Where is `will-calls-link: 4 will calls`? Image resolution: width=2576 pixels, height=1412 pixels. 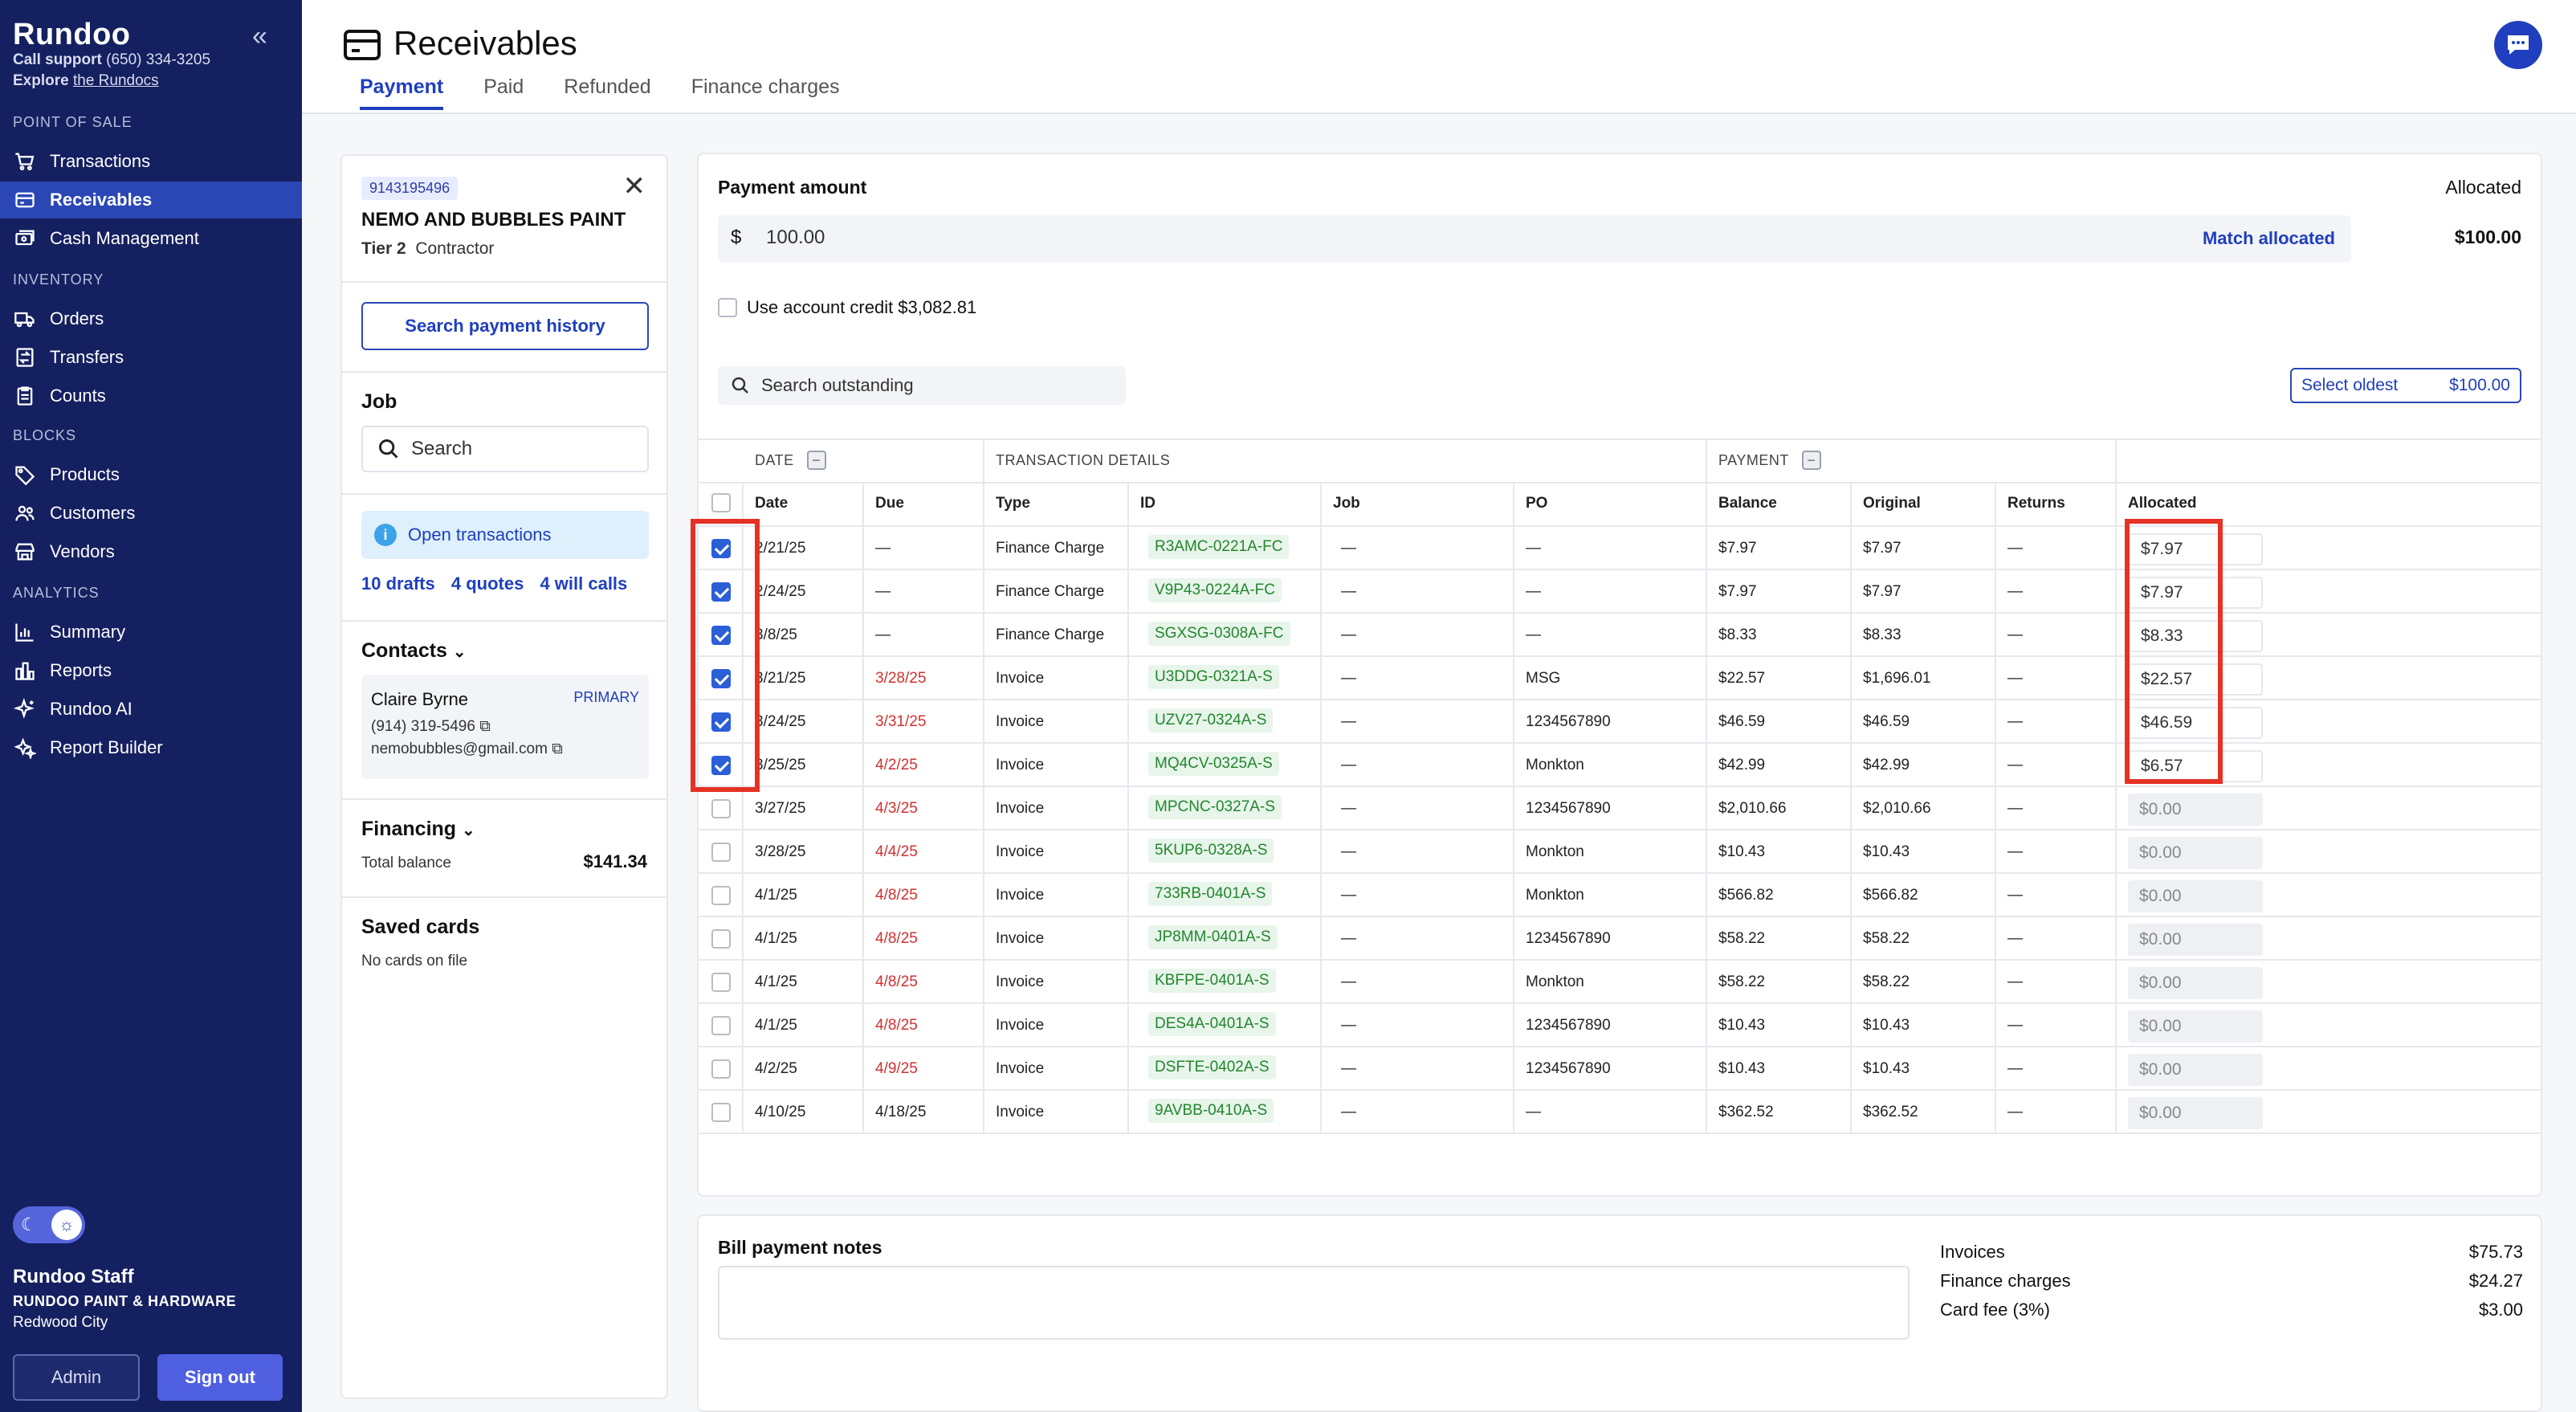 will-calls-link: 4 will calls is located at coordinates (584, 583).